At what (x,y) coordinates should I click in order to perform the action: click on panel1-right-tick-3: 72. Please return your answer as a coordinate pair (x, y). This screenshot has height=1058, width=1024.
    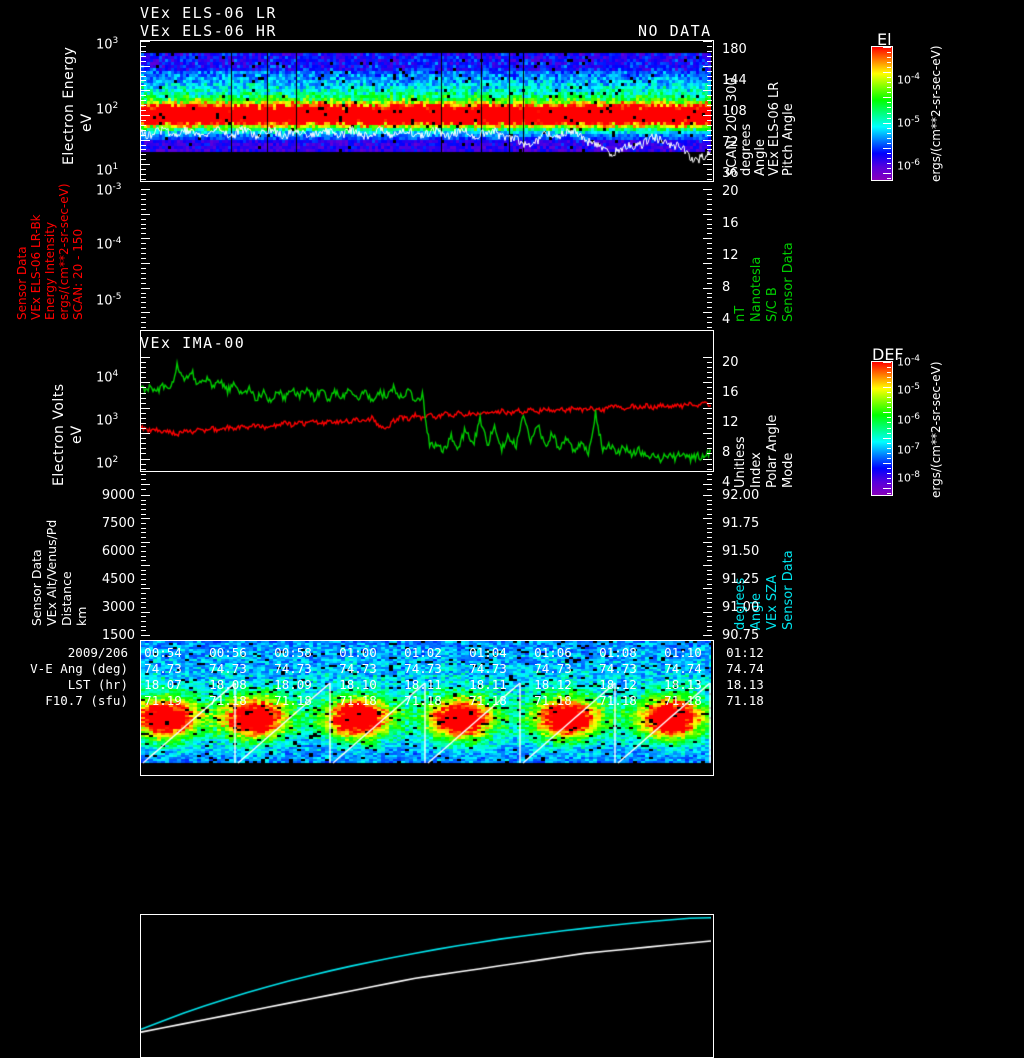
    Looking at the image, I should click on (730, 142).